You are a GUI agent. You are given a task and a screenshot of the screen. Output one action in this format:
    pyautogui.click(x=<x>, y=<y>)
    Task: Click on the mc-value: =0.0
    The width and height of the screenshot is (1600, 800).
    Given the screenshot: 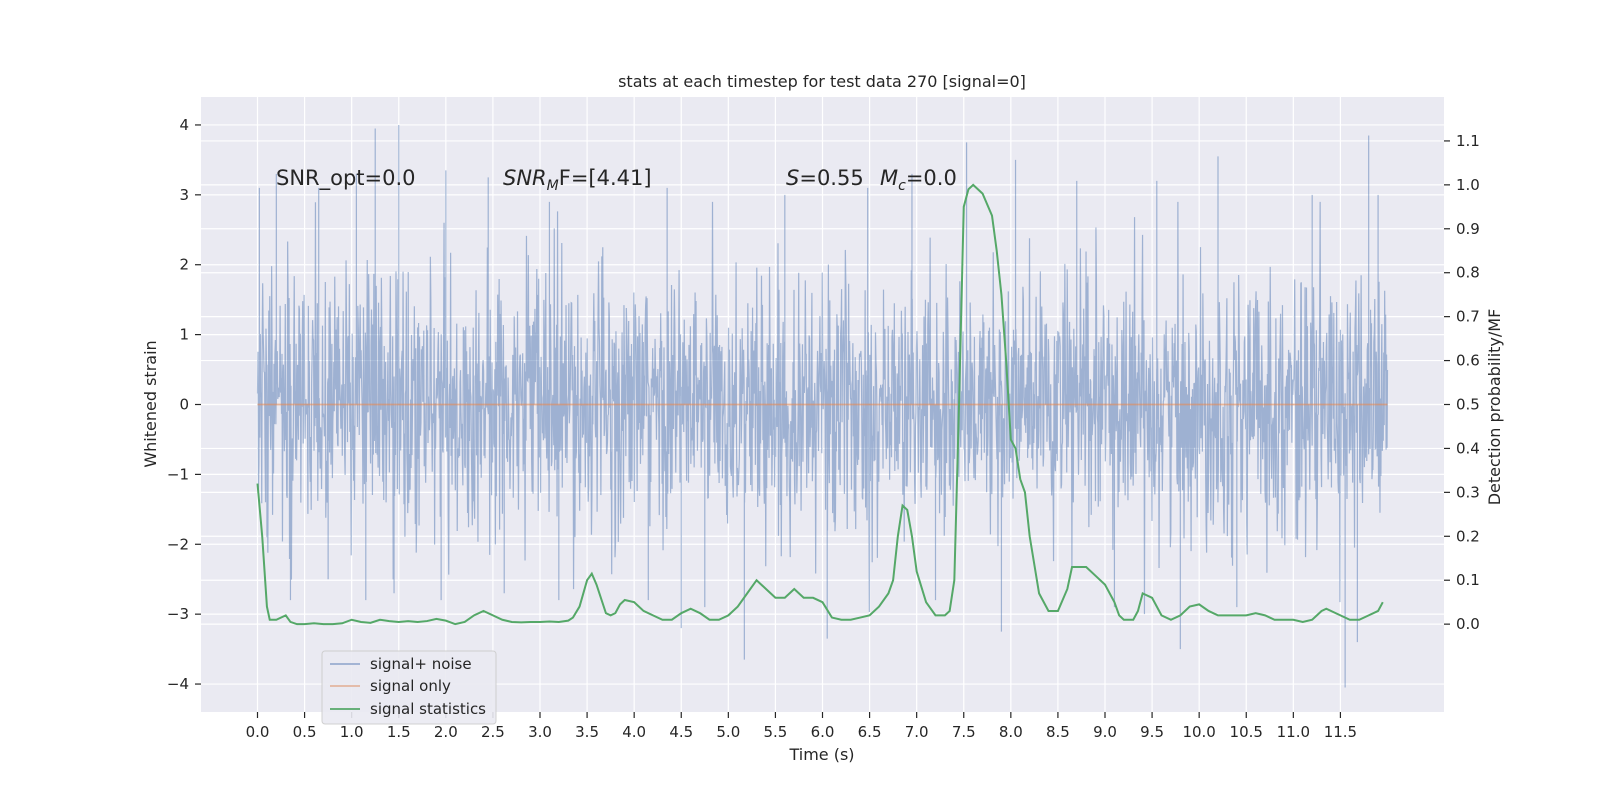 What is the action you would take?
    pyautogui.click(x=931, y=178)
    